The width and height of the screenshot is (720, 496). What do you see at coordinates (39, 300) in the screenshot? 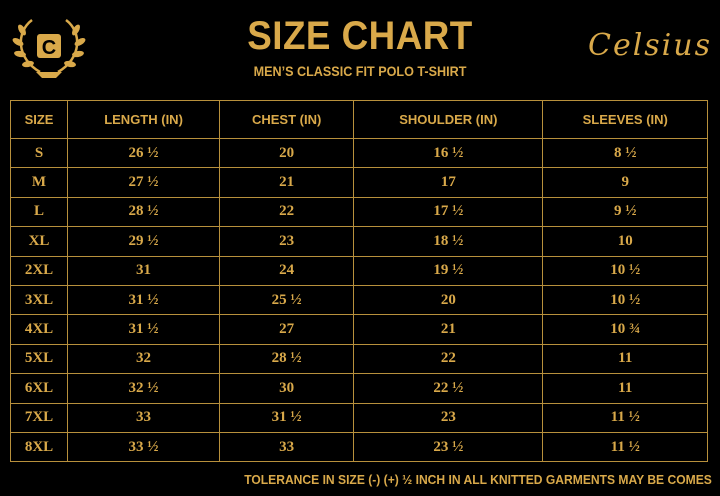
I see `cell-size: 3XL` at bounding box center [39, 300].